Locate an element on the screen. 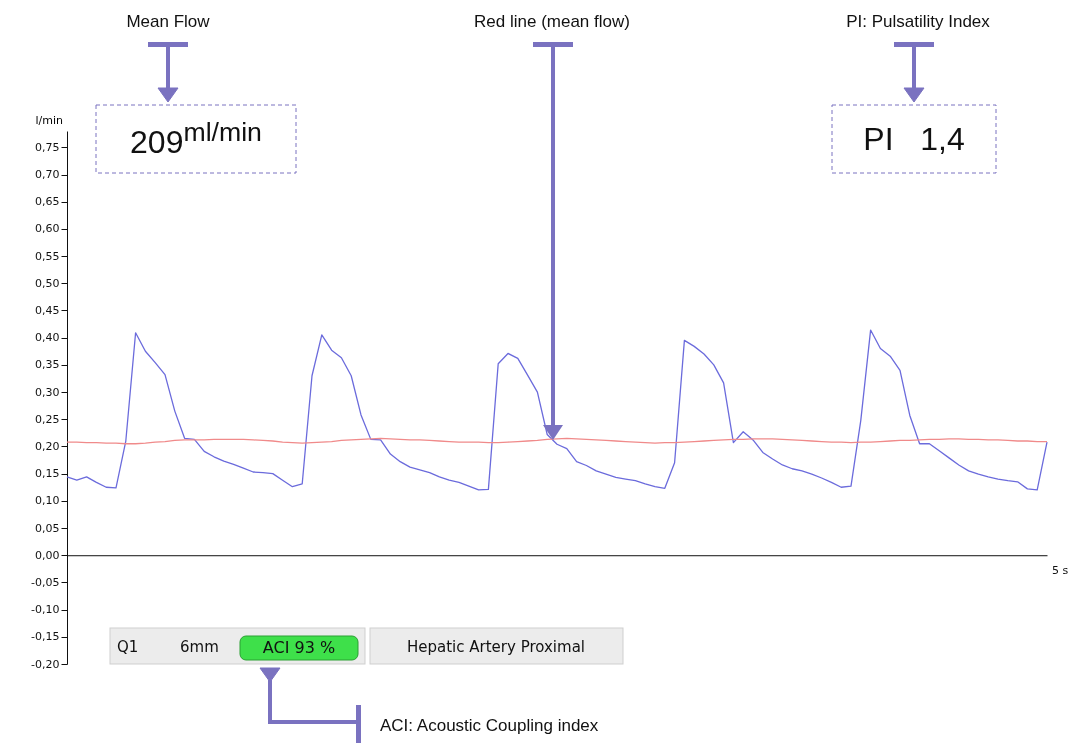 The width and height of the screenshot is (1089, 745). annotation: 209$^{ml/min}$ is located at coordinates (196, 139).